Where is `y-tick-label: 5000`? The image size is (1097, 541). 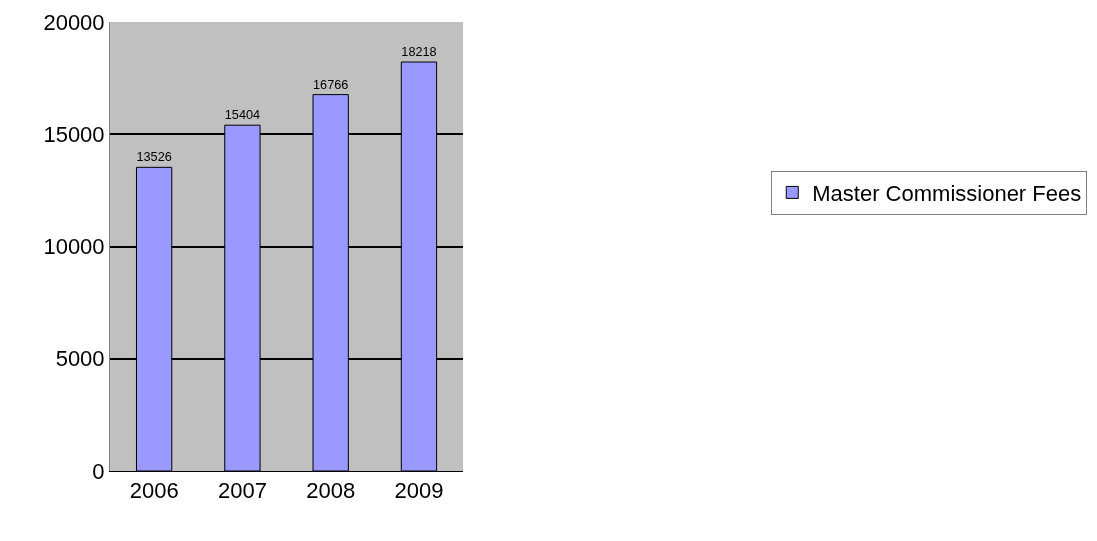 y-tick-label: 5000 is located at coordinates (80, 359).